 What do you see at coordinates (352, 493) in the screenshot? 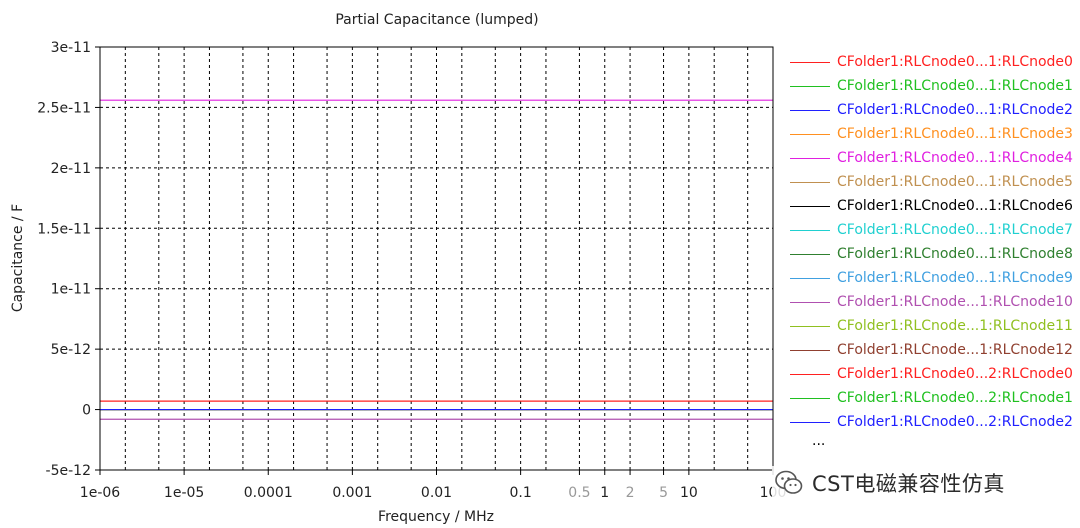
I see `x-tick-label: 0.001` at bounding box center [352, 493].